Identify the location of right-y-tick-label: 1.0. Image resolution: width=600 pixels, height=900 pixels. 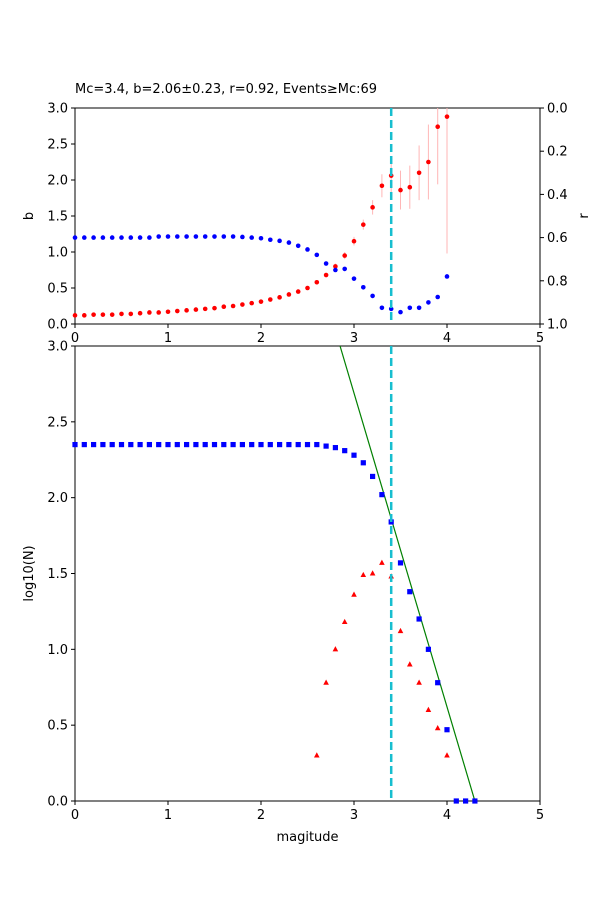
(557, 325).